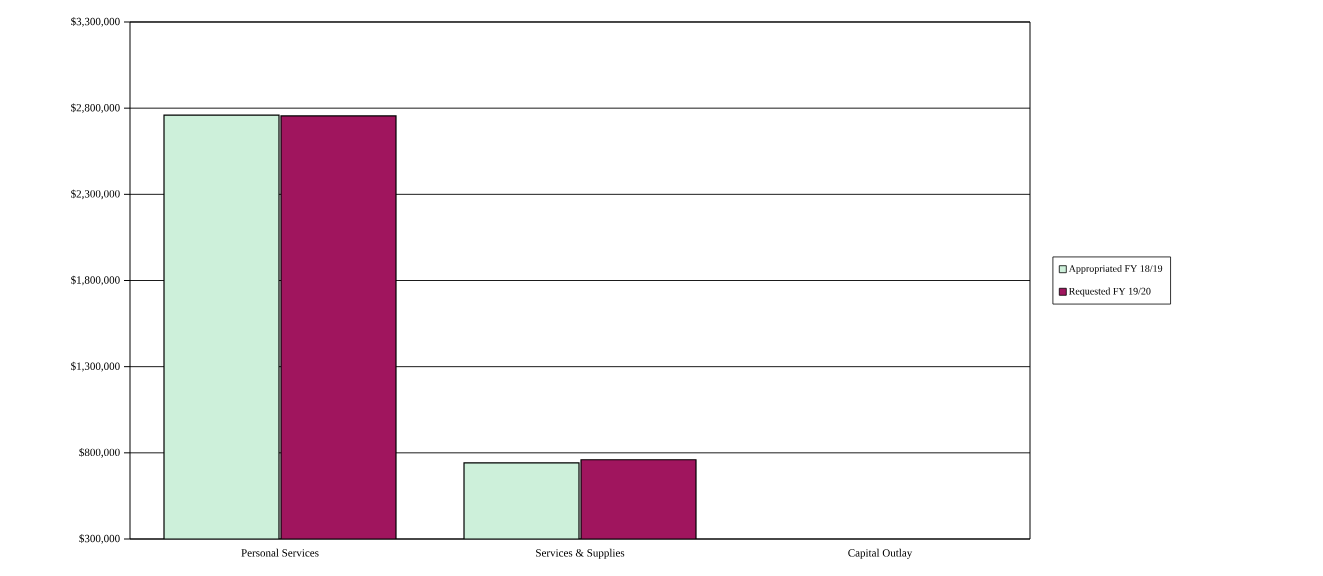 The width and height of the screenshot is (1323, 576). Describe the element at coordinates (95, 194) in the screenshot. I see `y-tick-label: $2,300,000` at that location.